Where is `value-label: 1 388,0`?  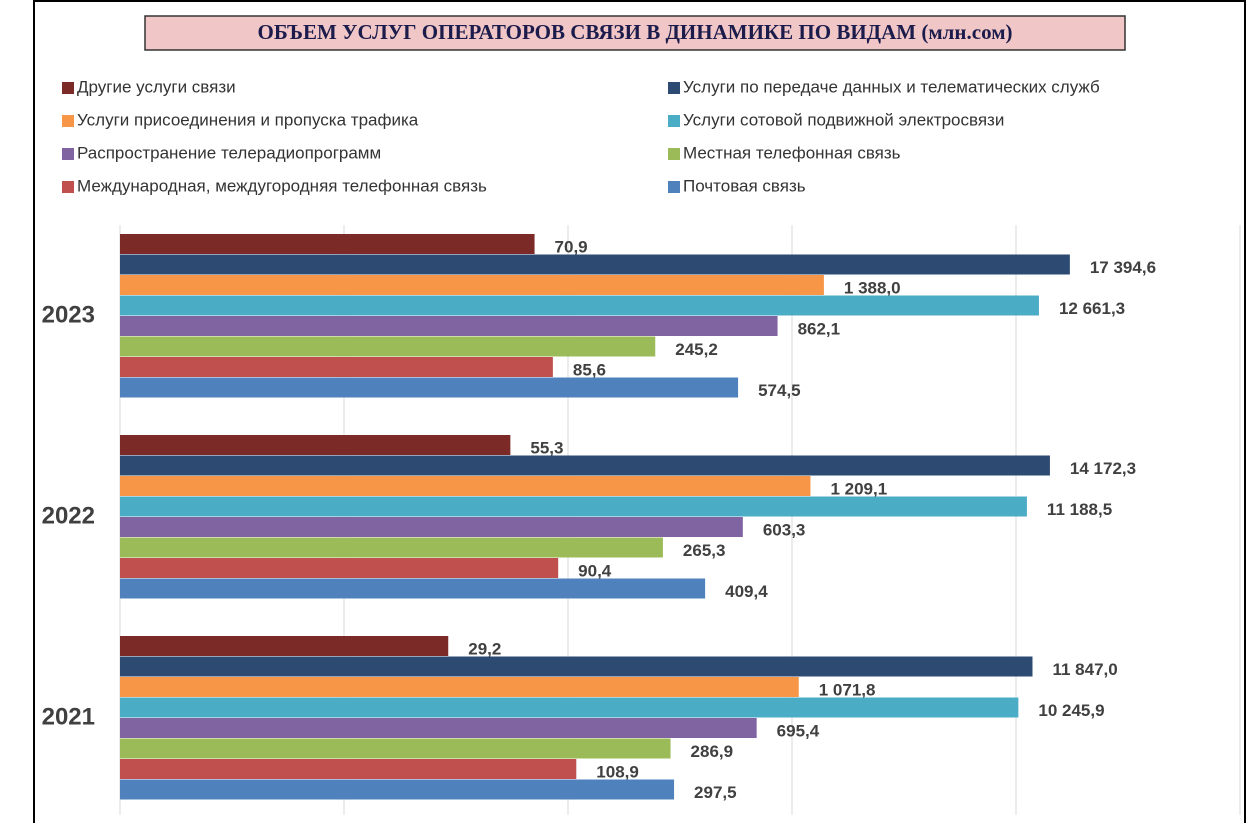
value-label: 1 388,0 is located at coordinates (872, 288).